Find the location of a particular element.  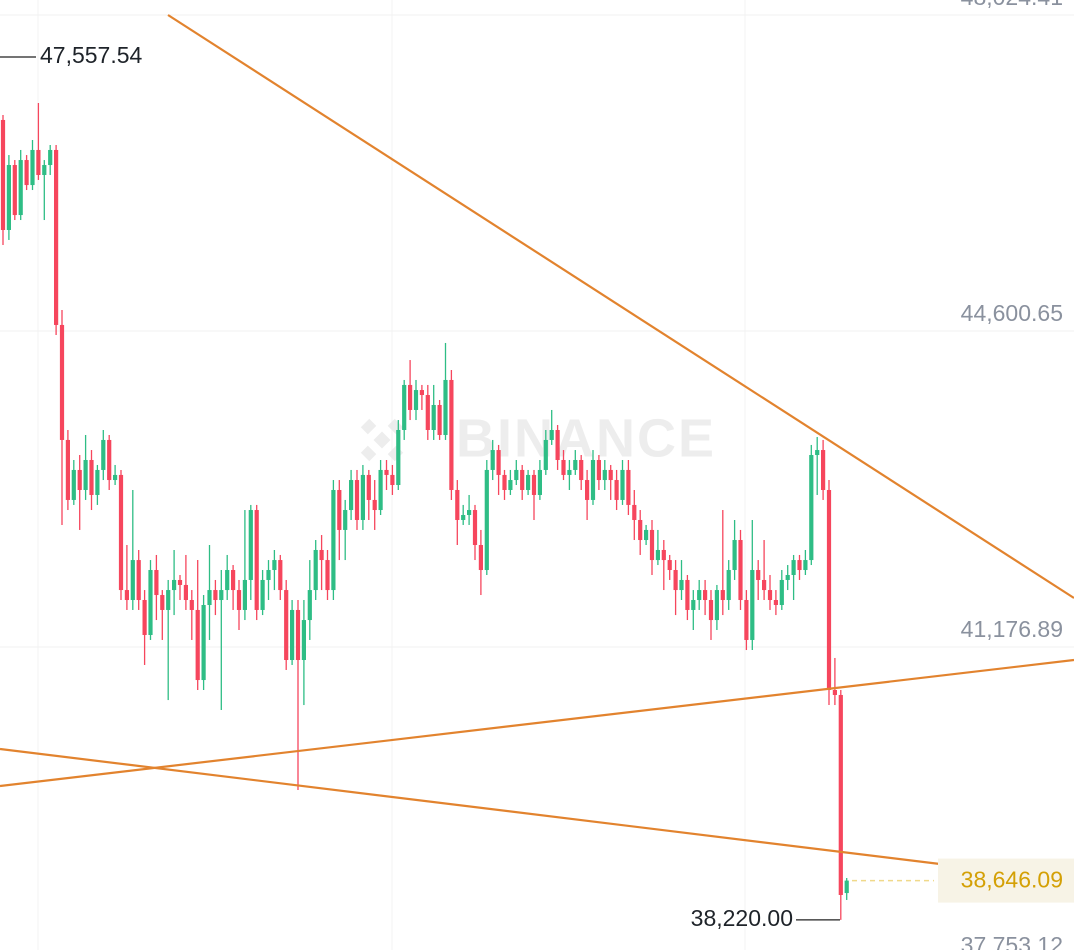

high-label: 47,557.54 is located at coordinates (91, 55).